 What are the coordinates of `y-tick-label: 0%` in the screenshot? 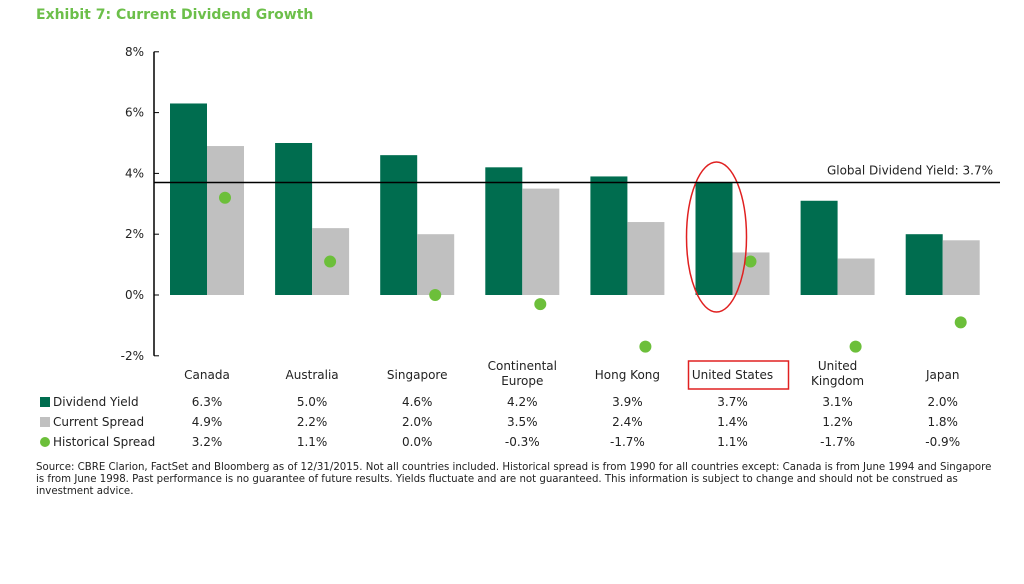 It's located at (134, 295).